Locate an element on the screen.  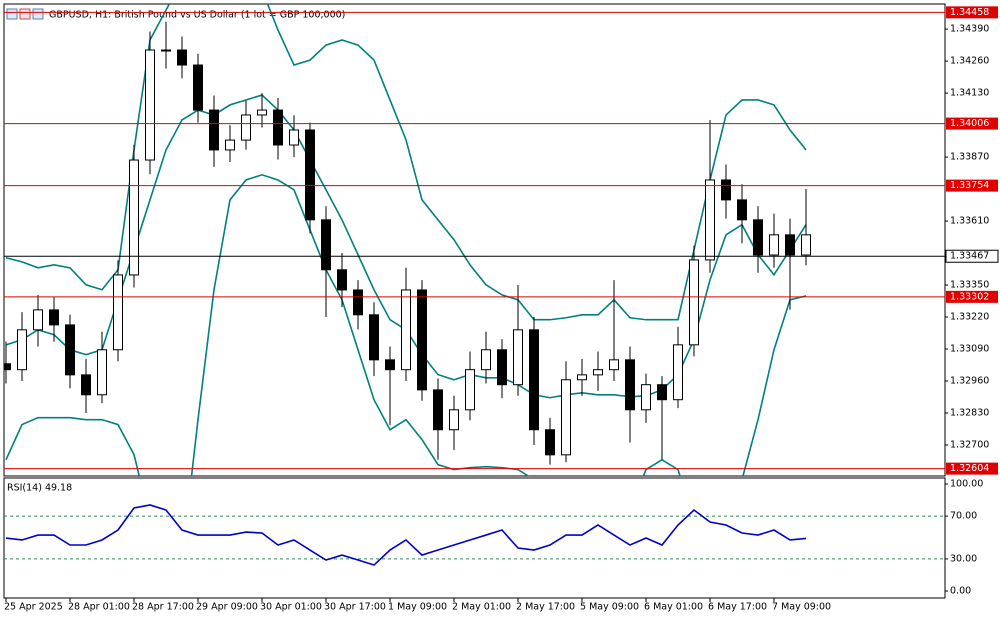
x-tick-label: 30 Apr 01:00 is located at coordinates (291, 607).